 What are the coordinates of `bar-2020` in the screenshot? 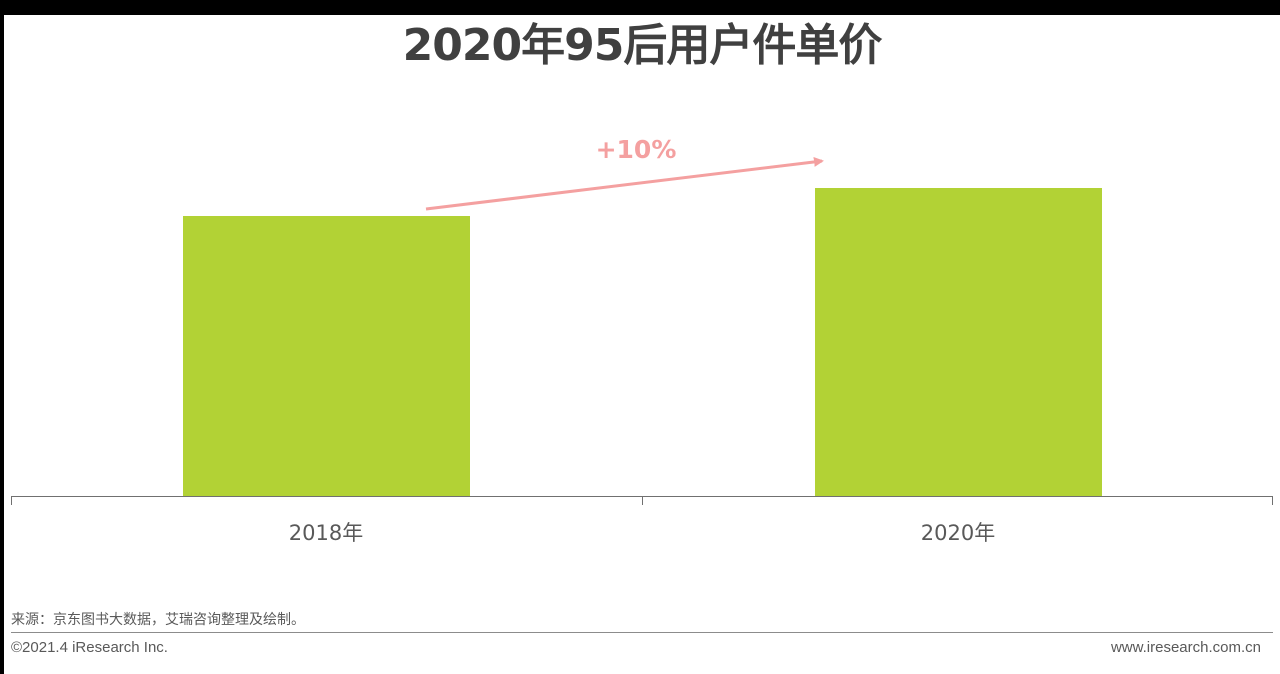 It's located at (958, 342).